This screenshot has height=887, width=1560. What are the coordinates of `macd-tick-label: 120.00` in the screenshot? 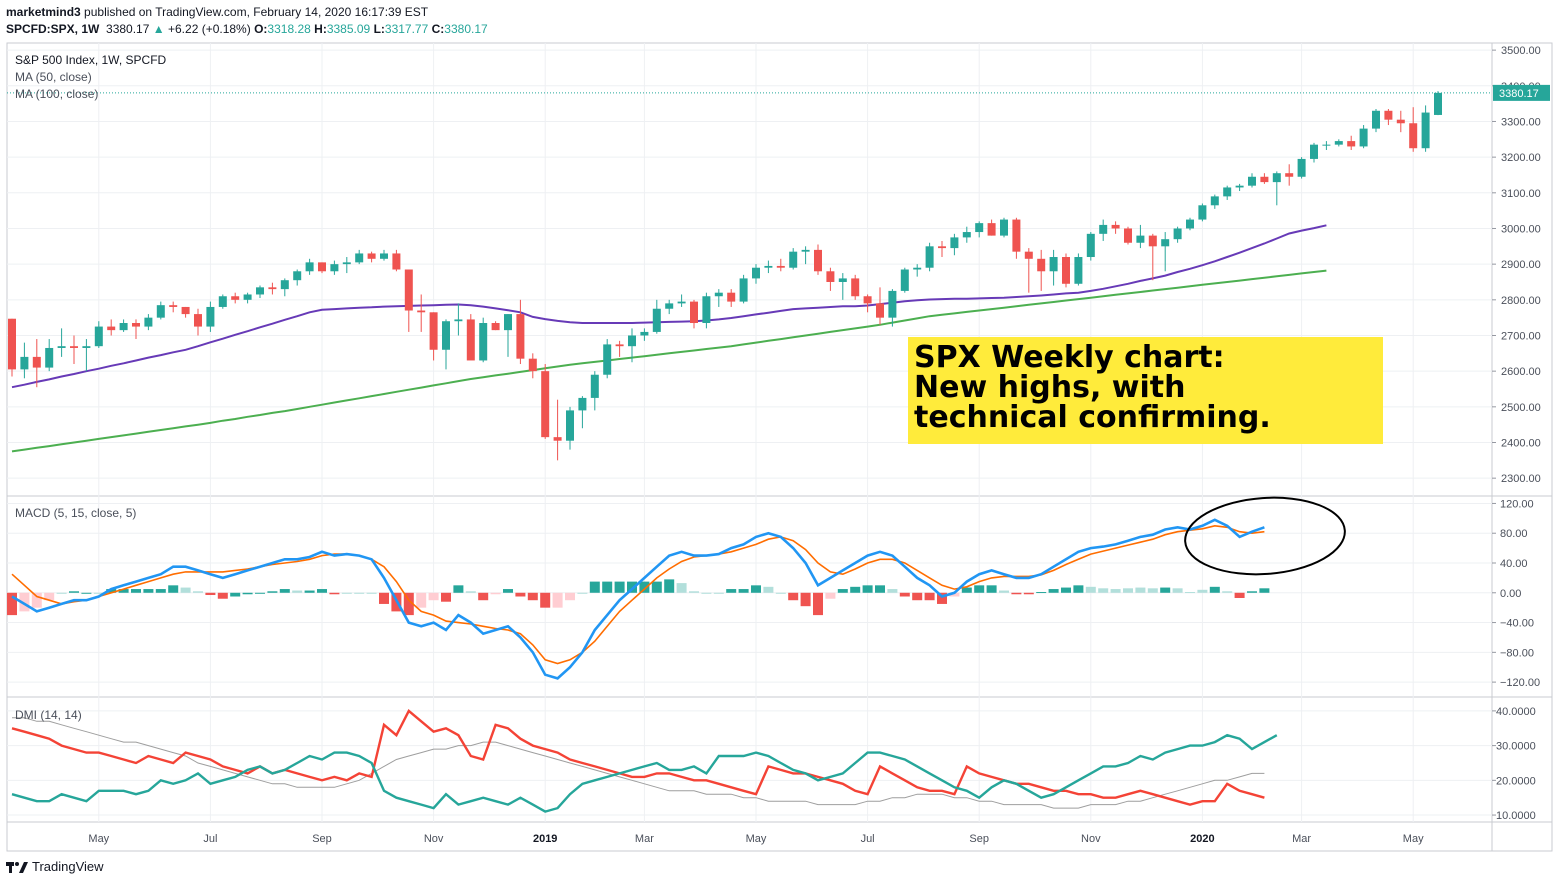 It's located at (1517, 504).